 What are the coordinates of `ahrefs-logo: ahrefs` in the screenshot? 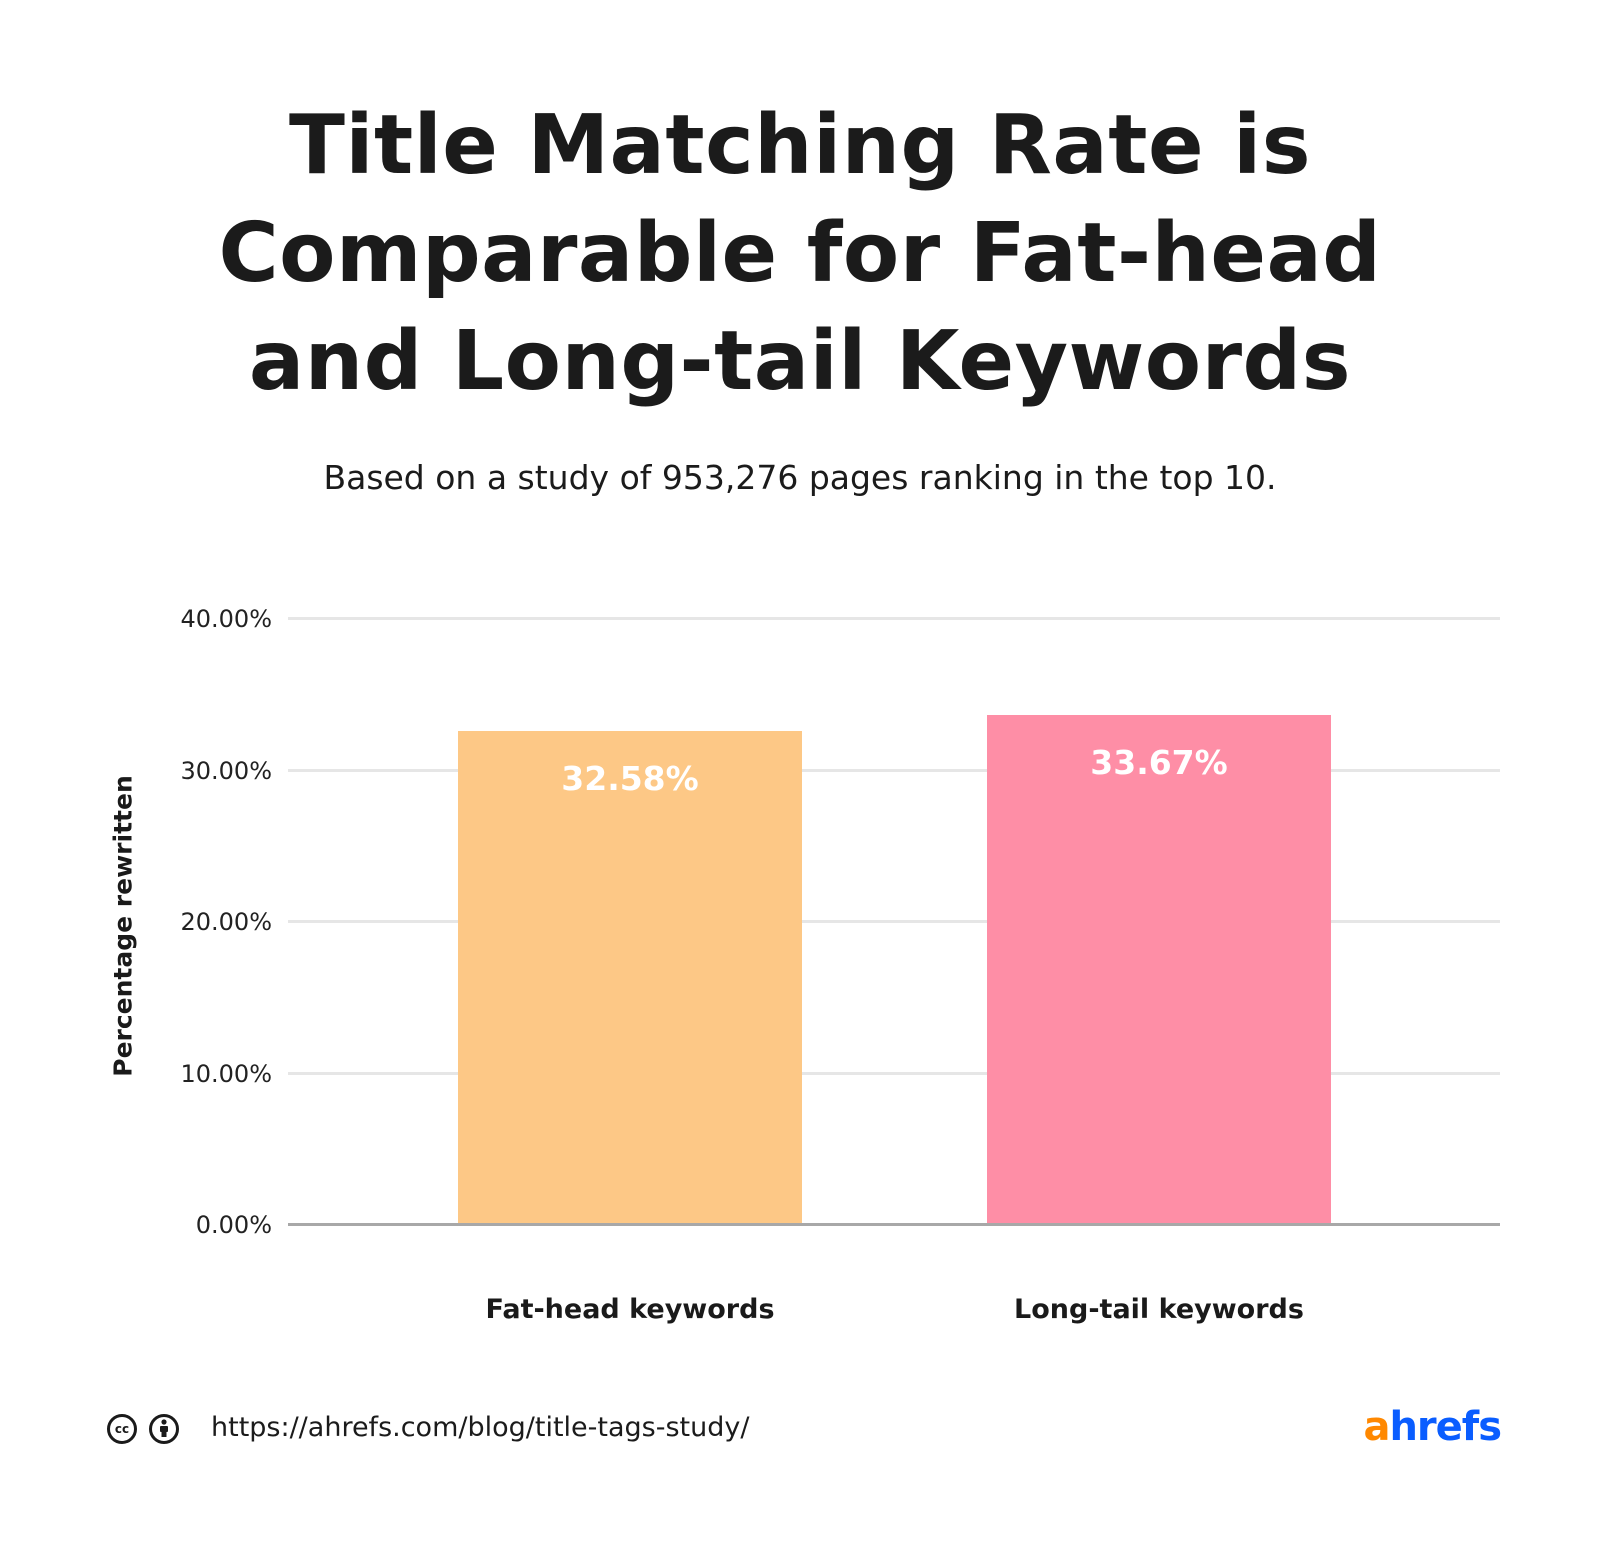 It's located at (1432, 1427).